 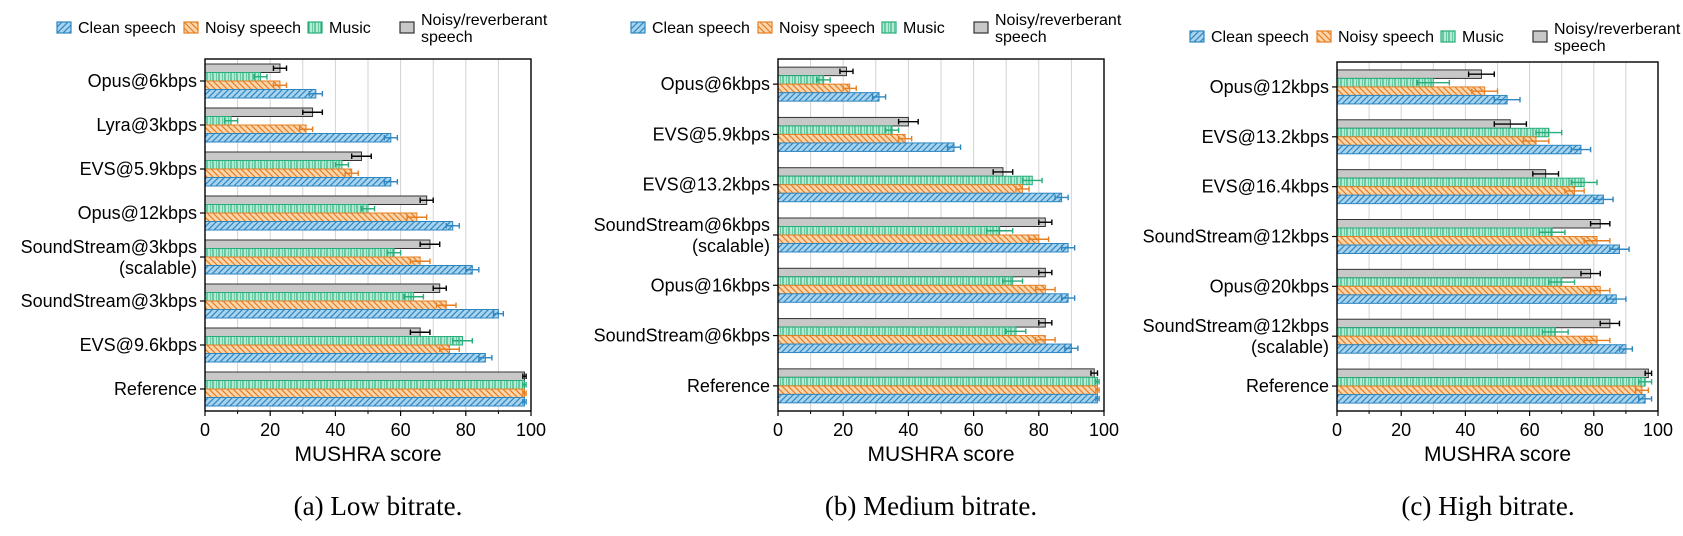 What do you see at coordinates (827, 28) in the screenshot?
I see `legend-noisy-speech-label: Noisy speech` at bounding box center [827, 28].